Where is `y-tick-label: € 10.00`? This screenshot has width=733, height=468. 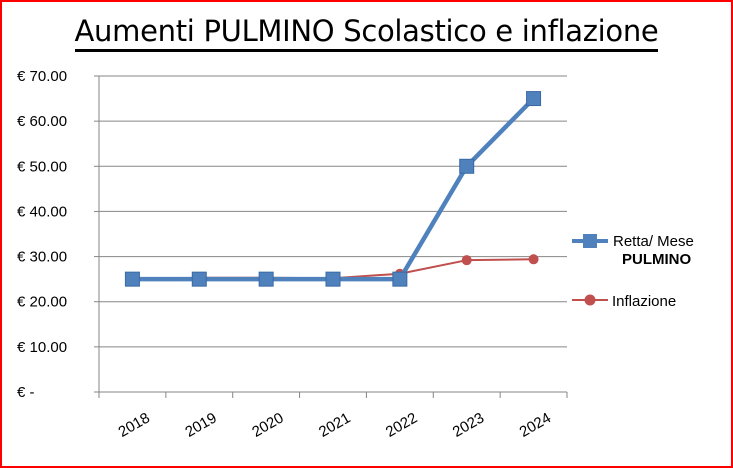 y-tick-label: € 10.00 is located at coordinates (42, 347).